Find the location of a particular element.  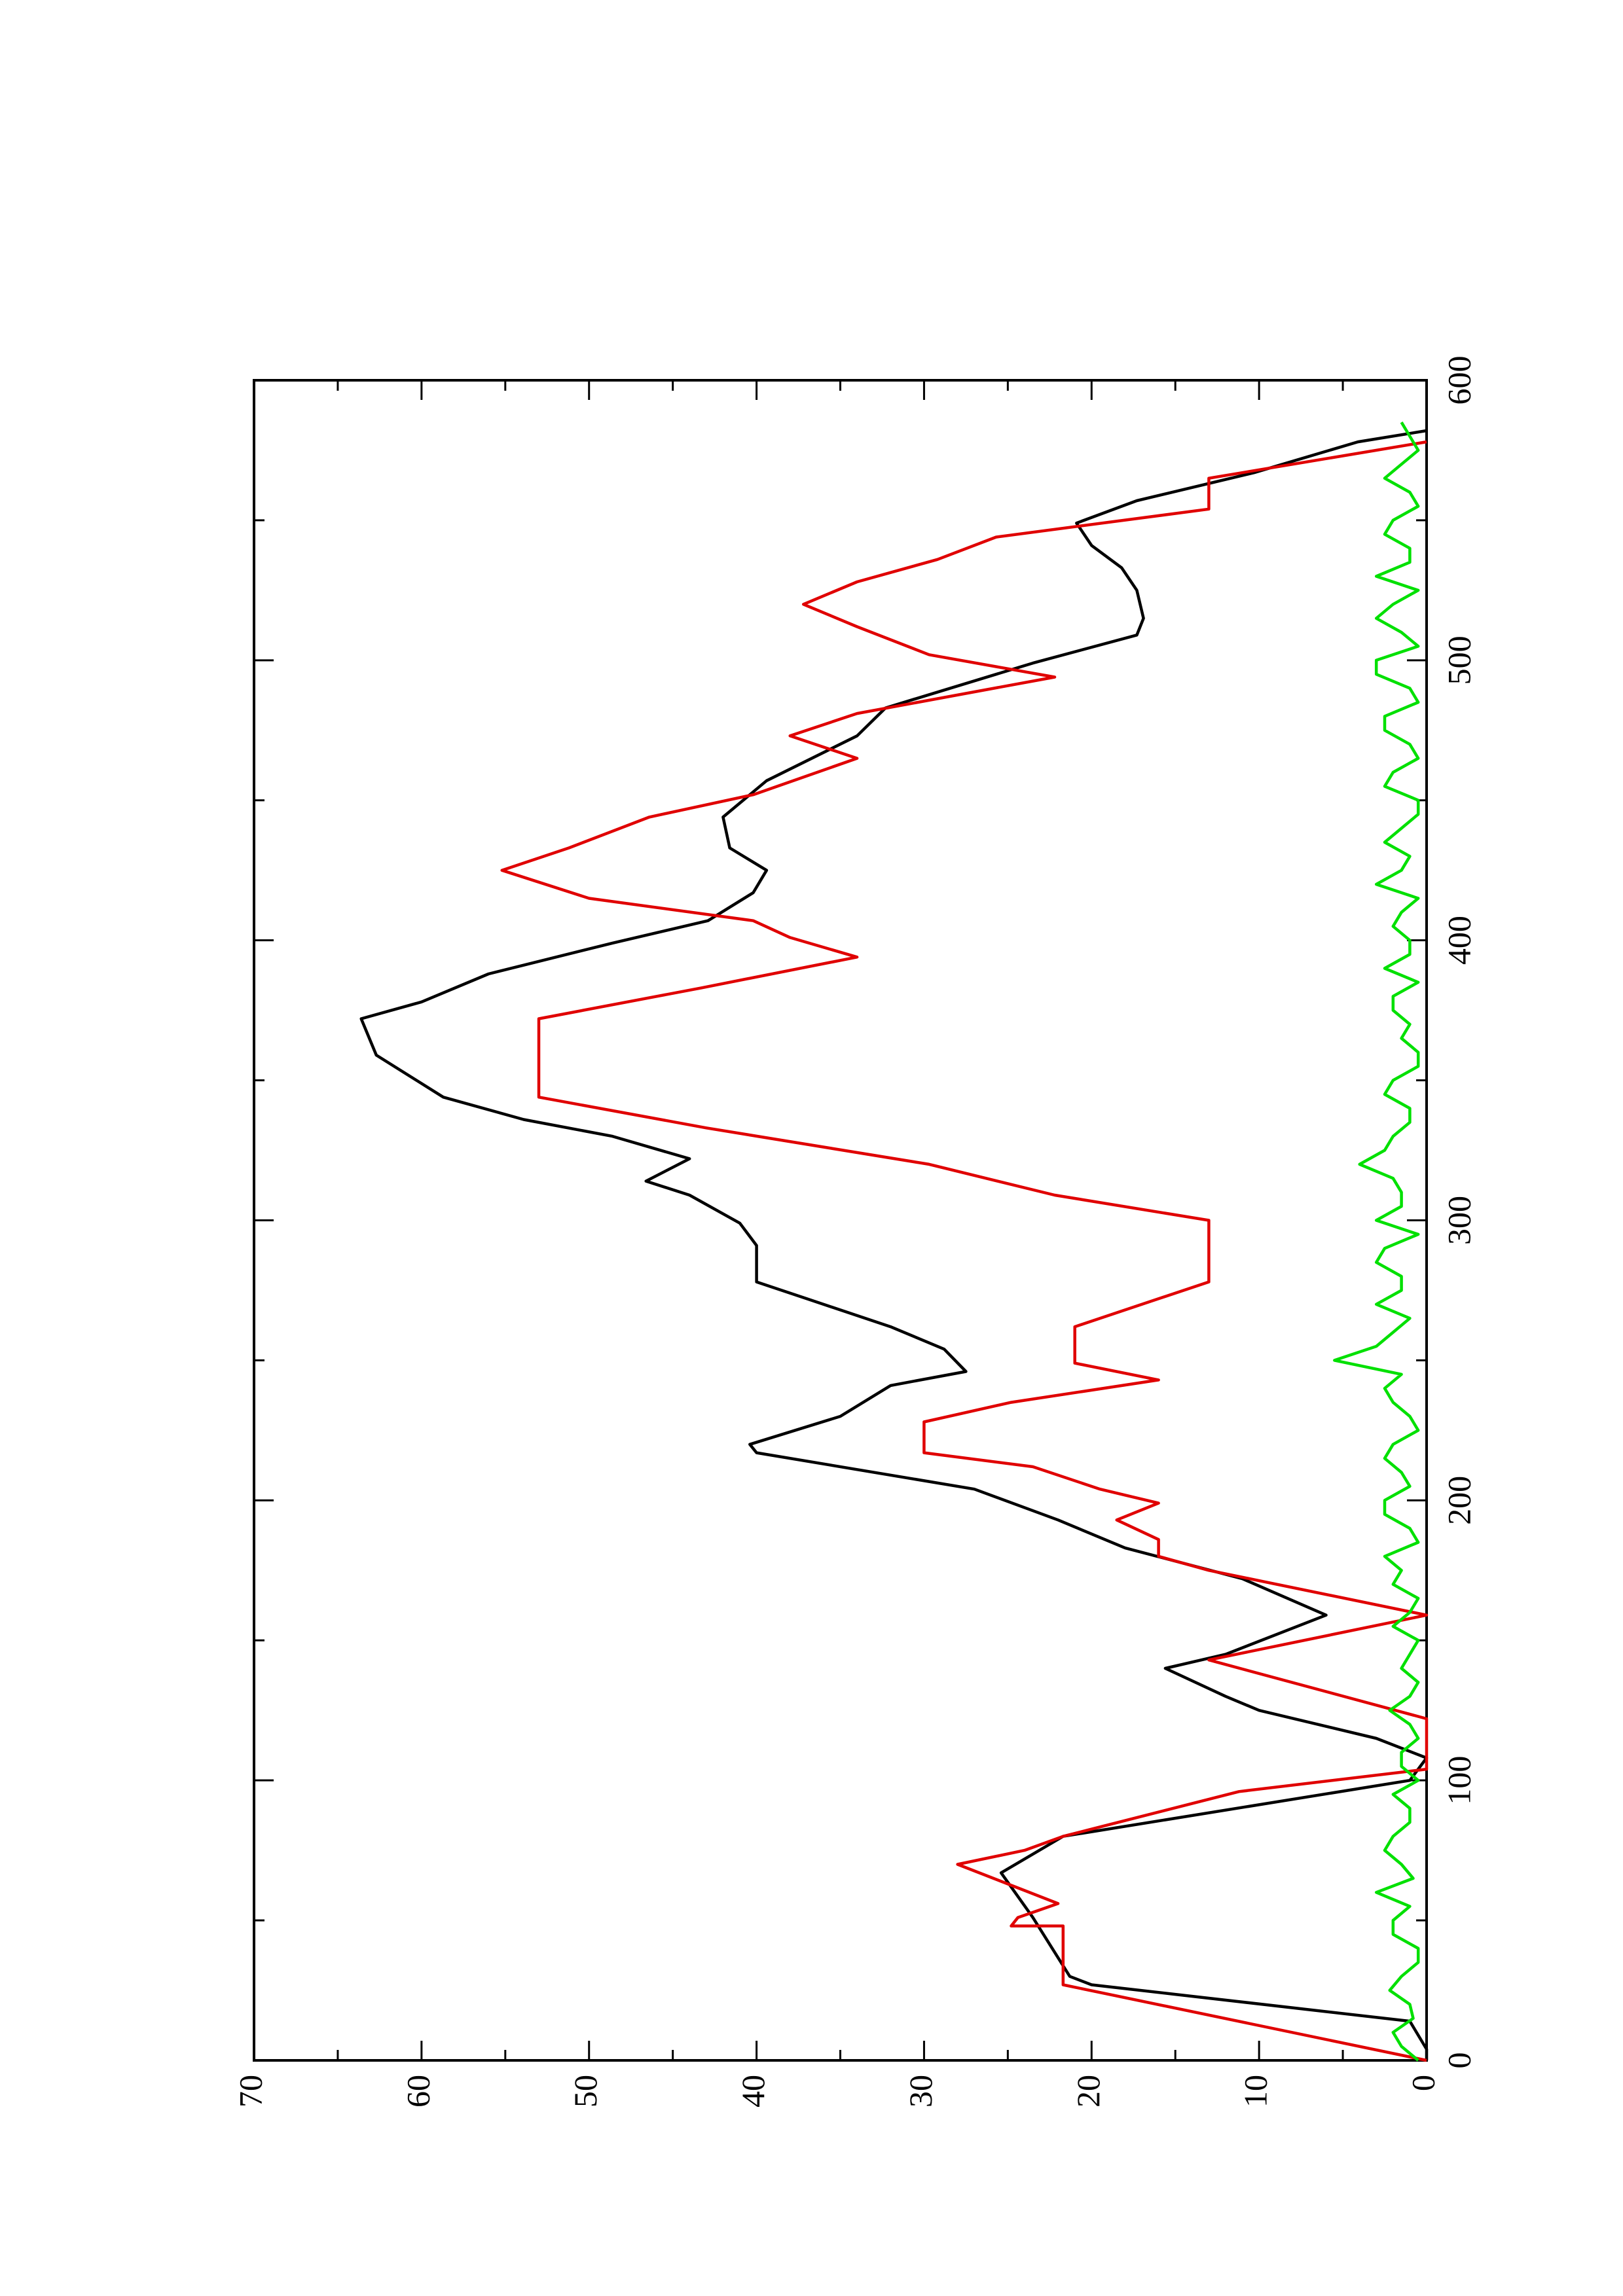

y-tick-label: 0 is located at coordinates (1422, 2083).